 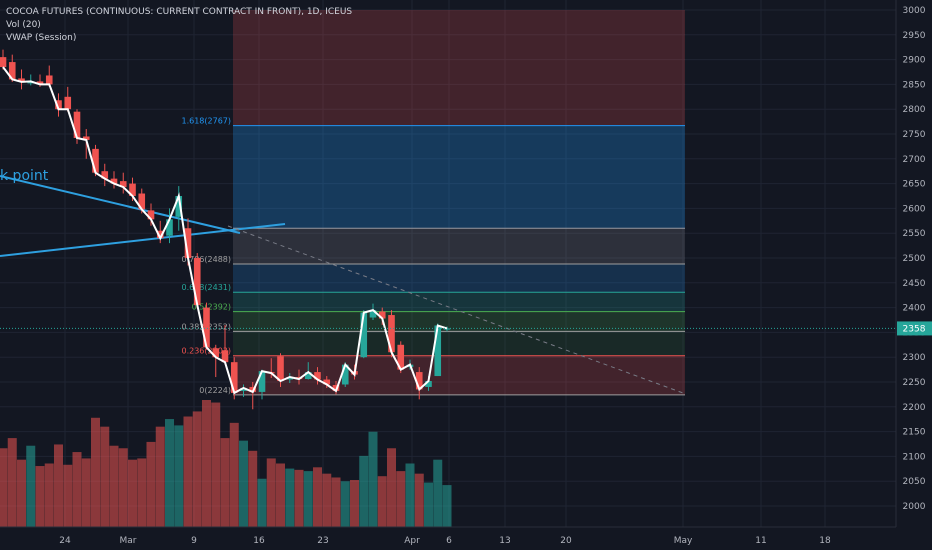 I want to click on time-scale-background, so click(x=466, y=538).